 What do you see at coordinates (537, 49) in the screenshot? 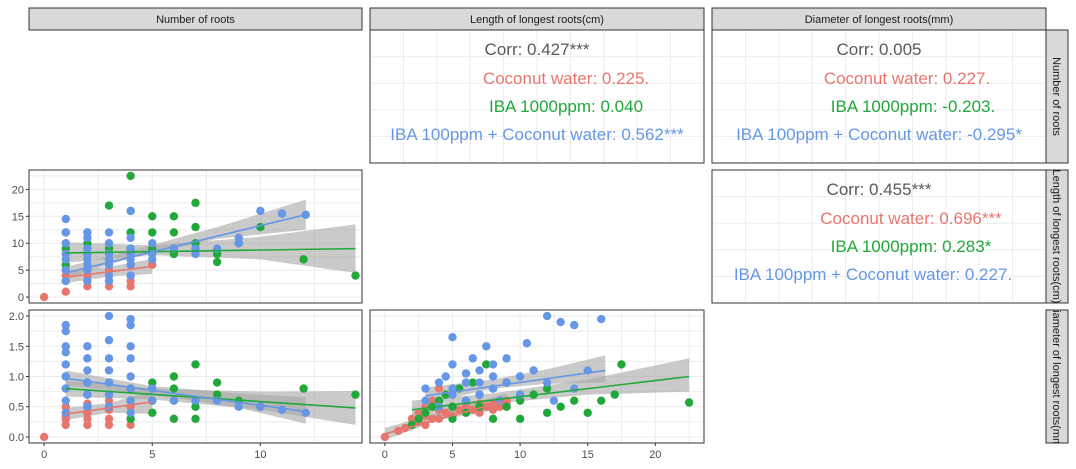
I see `corr-overall: Corr: 0.427***` at bounding box center [537, 49].